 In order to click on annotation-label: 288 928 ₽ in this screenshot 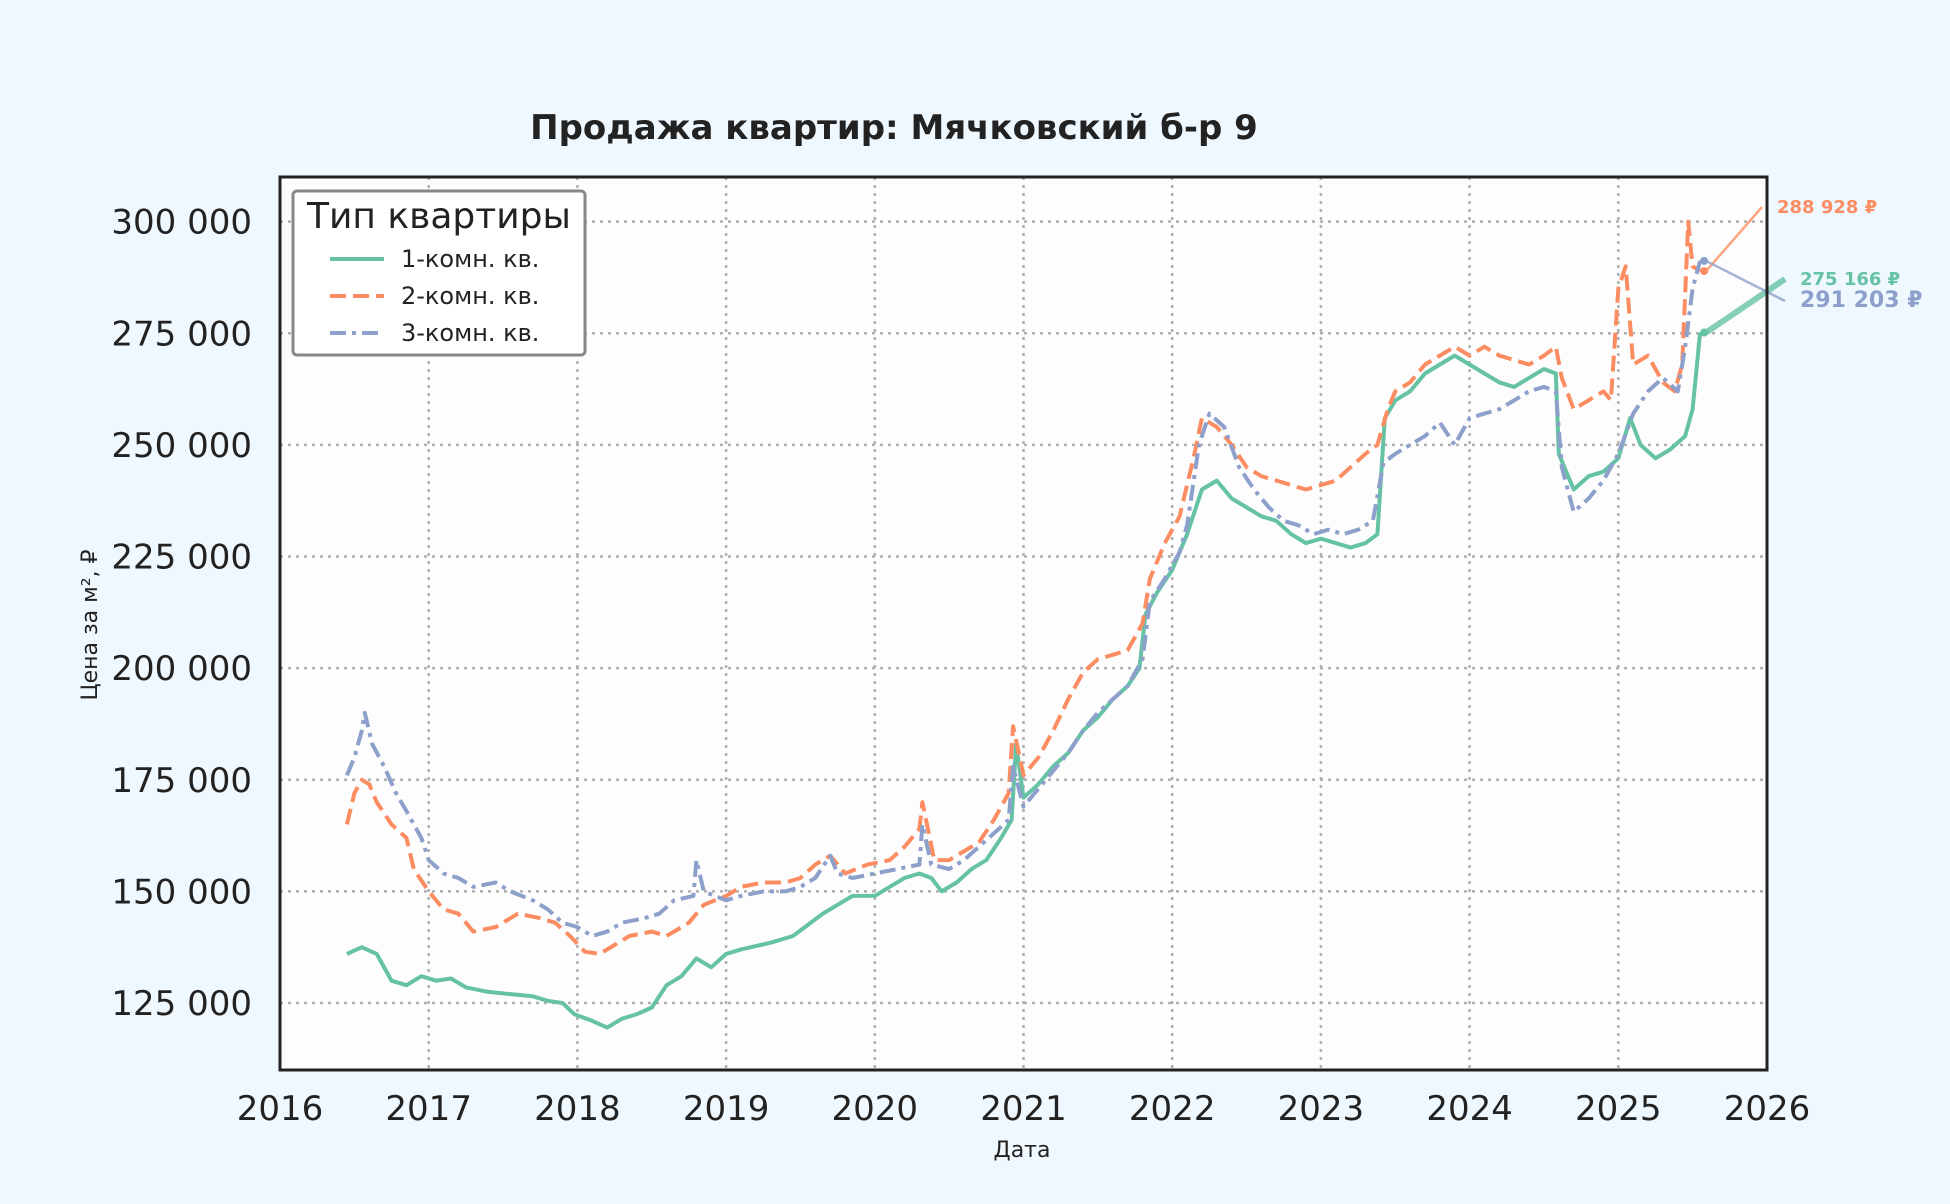, I will do `click(1827, 207)`.